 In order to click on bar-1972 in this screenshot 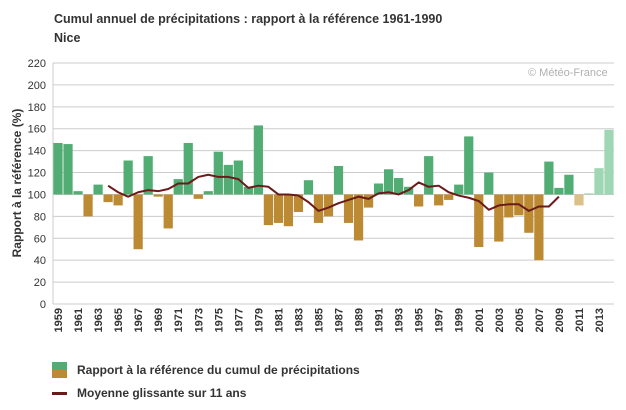, I will do `click(188, 168)`.